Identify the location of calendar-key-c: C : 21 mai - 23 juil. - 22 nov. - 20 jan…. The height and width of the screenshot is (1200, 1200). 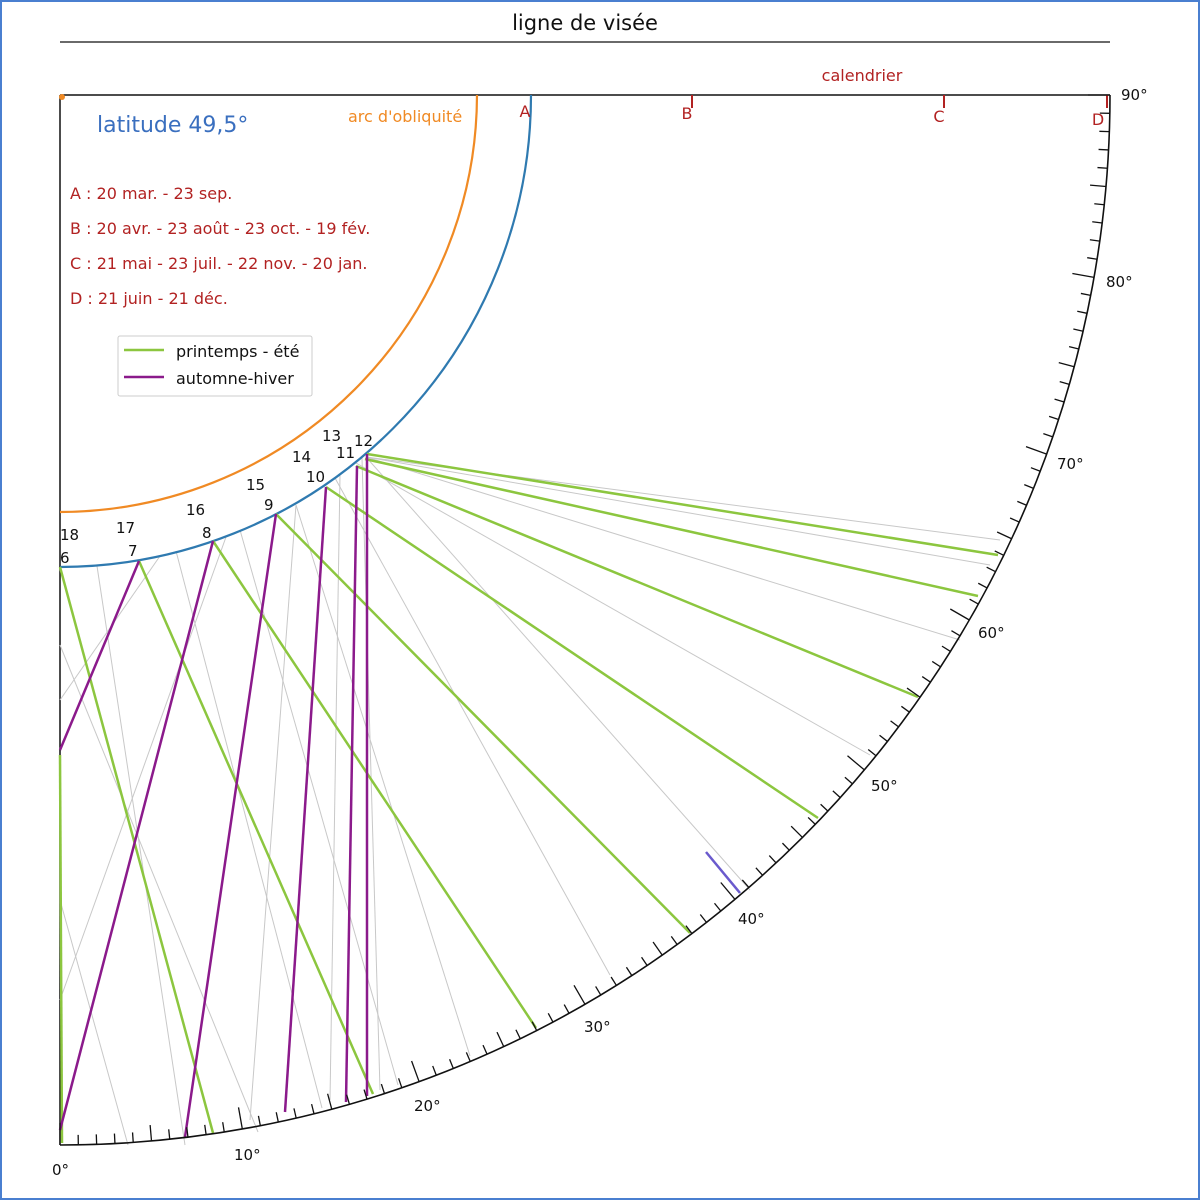
(218, 263).